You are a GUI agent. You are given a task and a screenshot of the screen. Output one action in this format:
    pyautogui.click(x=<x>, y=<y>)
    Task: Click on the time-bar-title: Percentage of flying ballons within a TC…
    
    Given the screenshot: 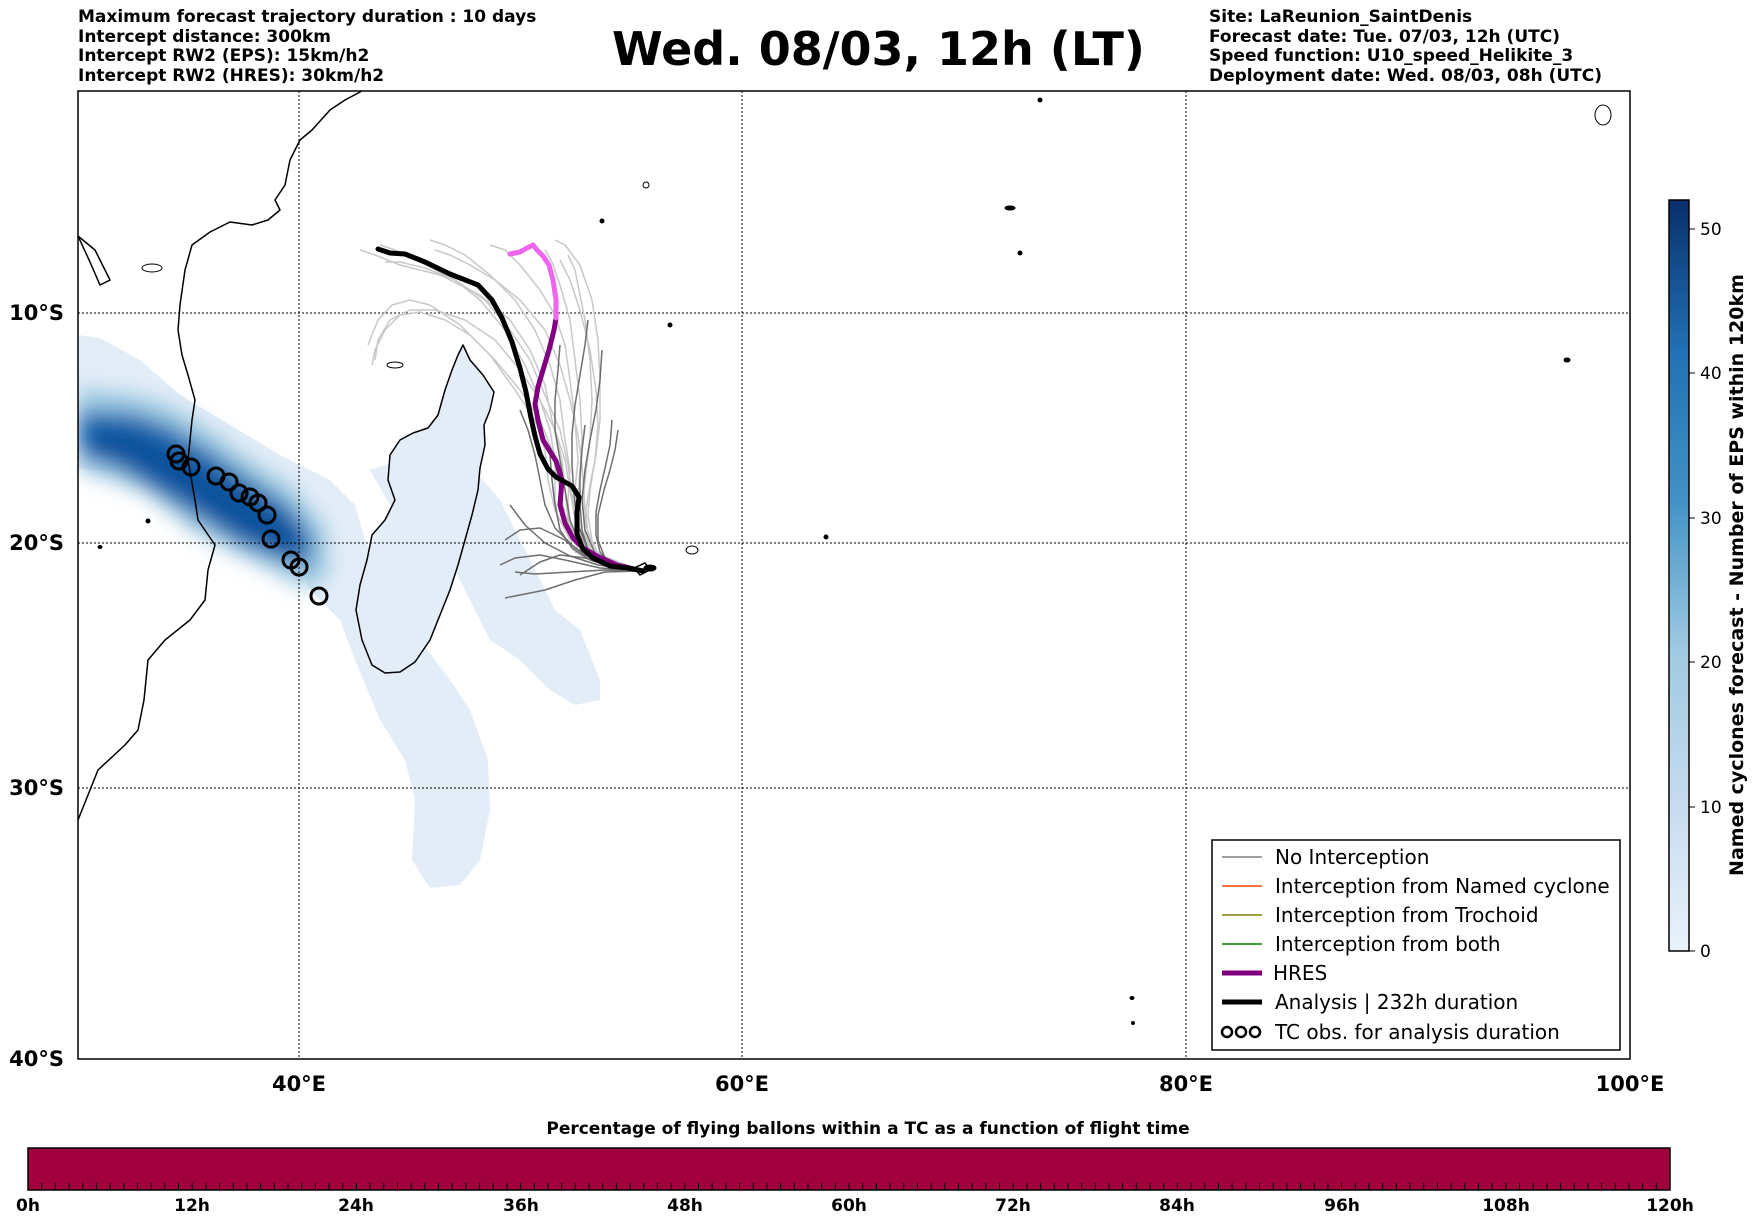 What is the action you would take?
    pyautogui.click(x=867, y=1129)
    